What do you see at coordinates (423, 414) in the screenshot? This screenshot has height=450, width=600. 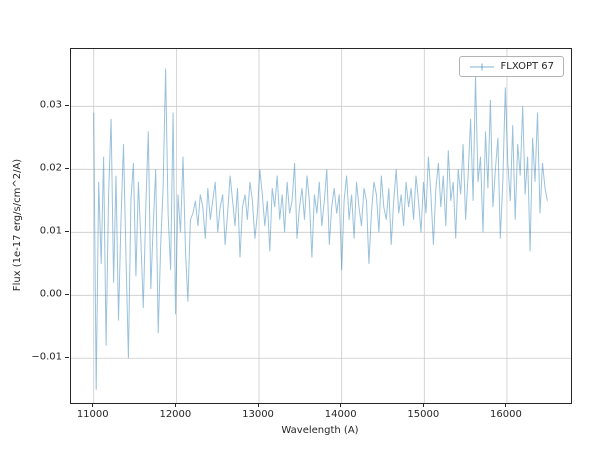 I see `x-tick-label: 15000` at bounding box center [423, 414].